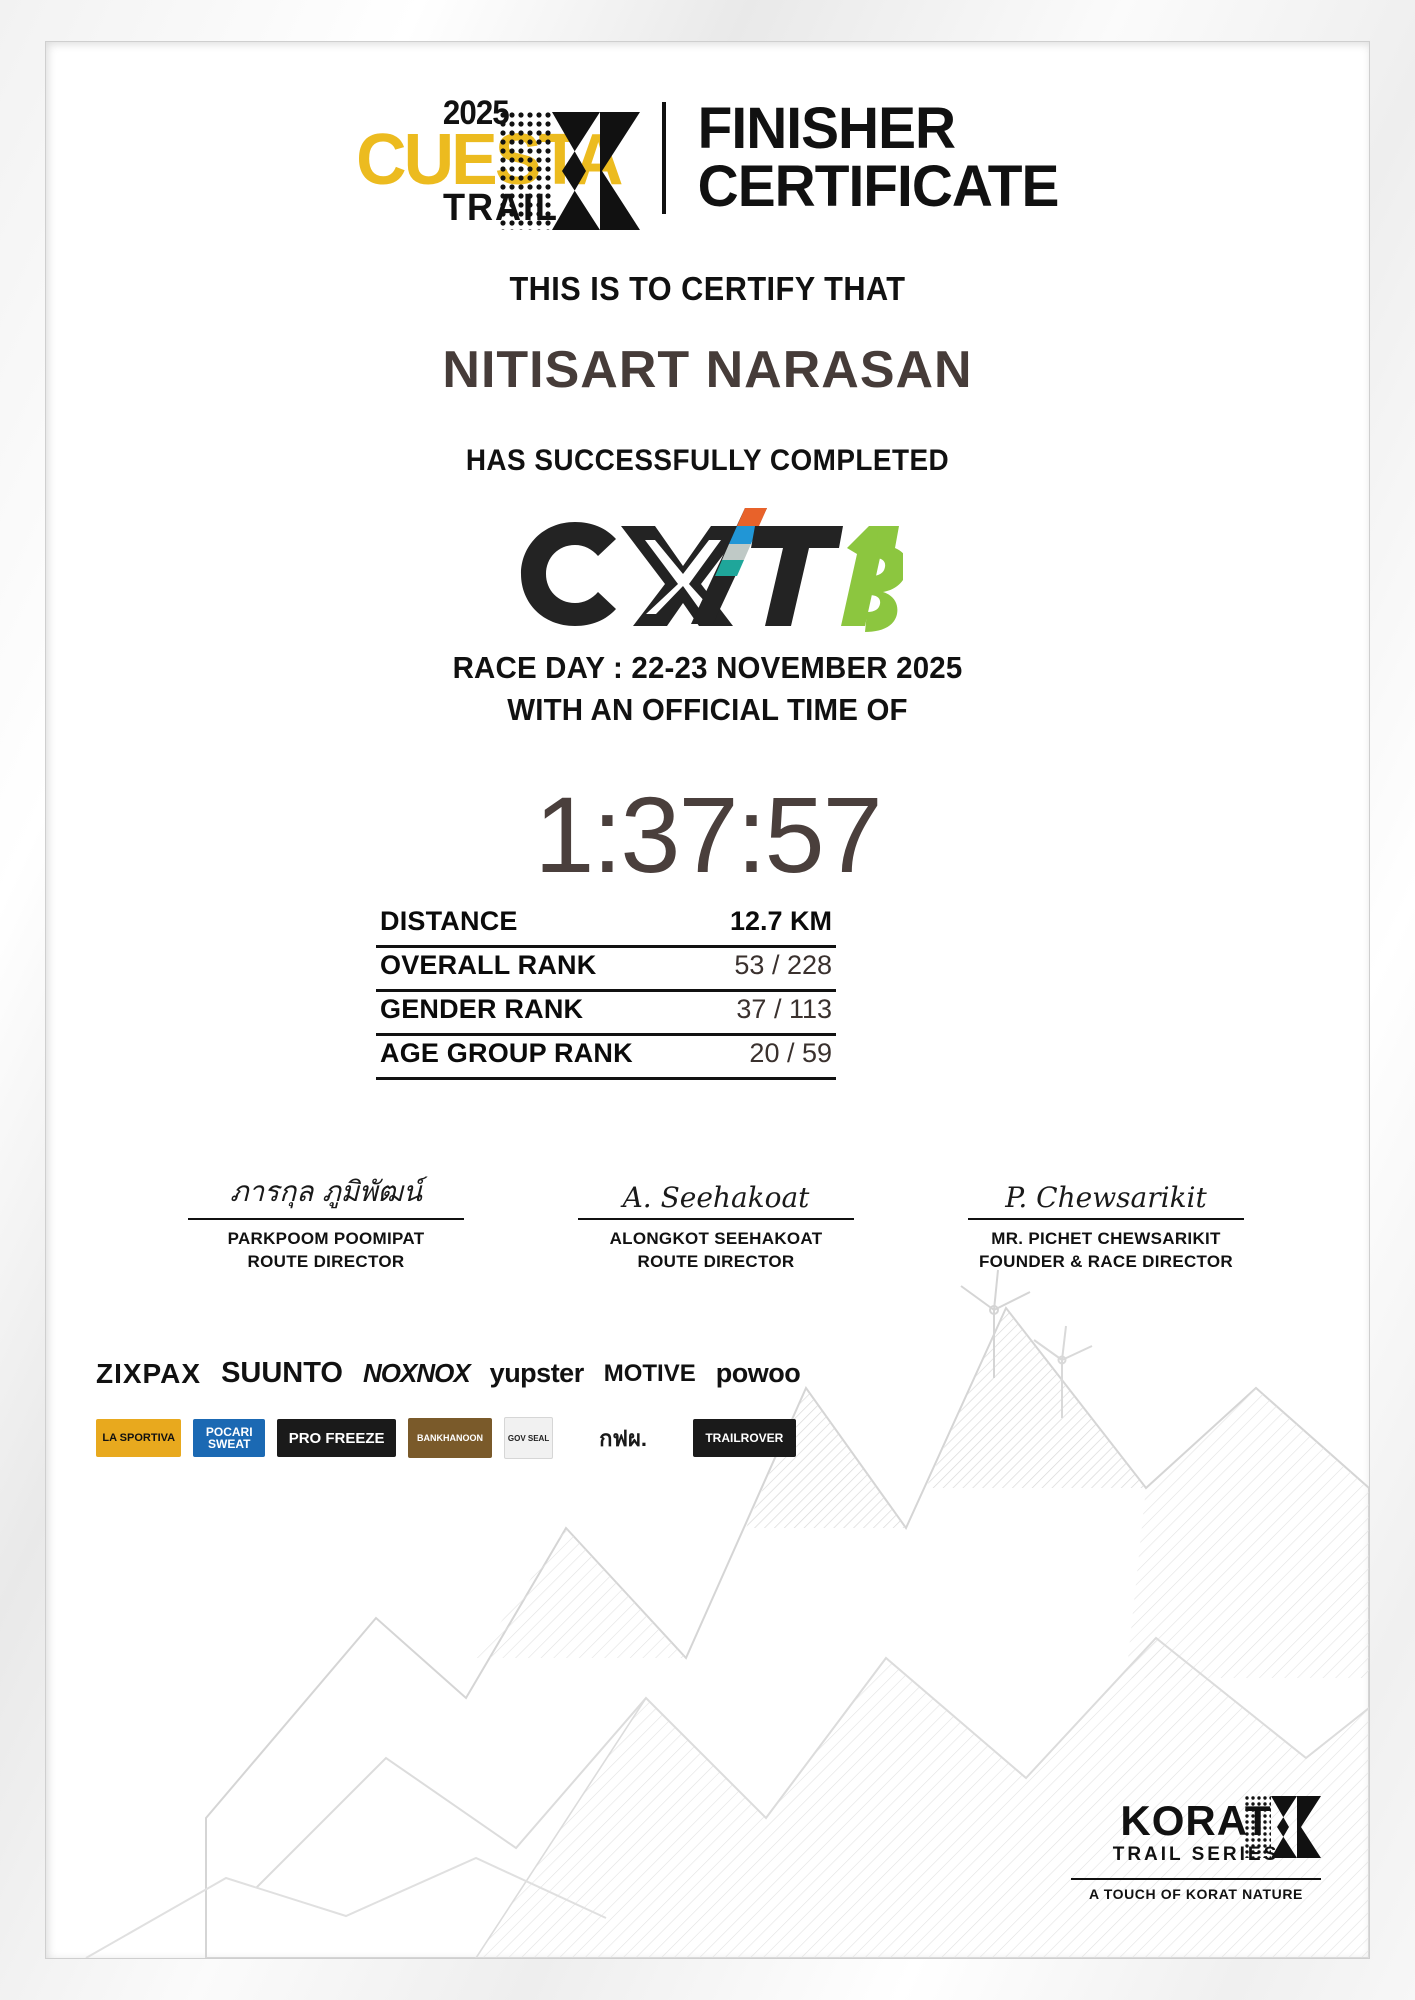  I want to click on stat-label: DISTANCE, so click(449, 921).